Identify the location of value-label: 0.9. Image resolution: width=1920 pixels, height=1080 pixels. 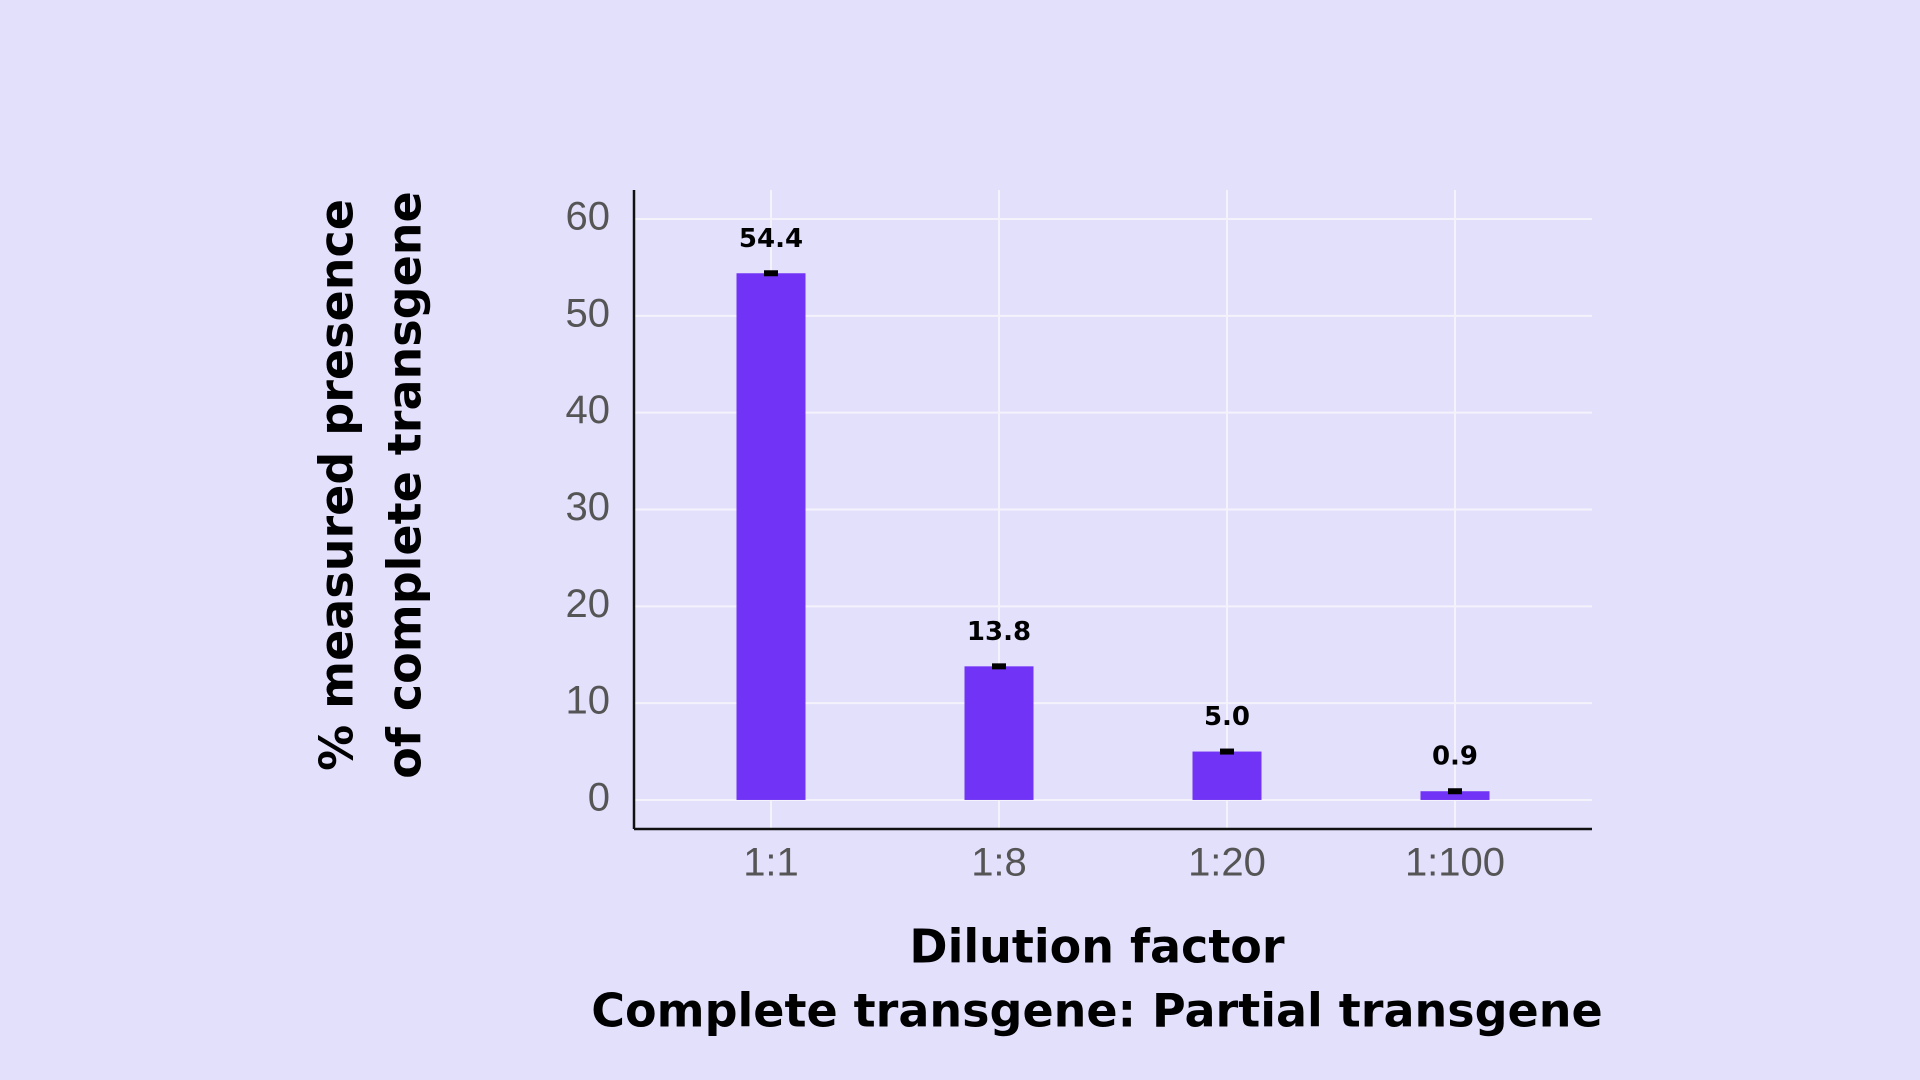
(1455, 757).